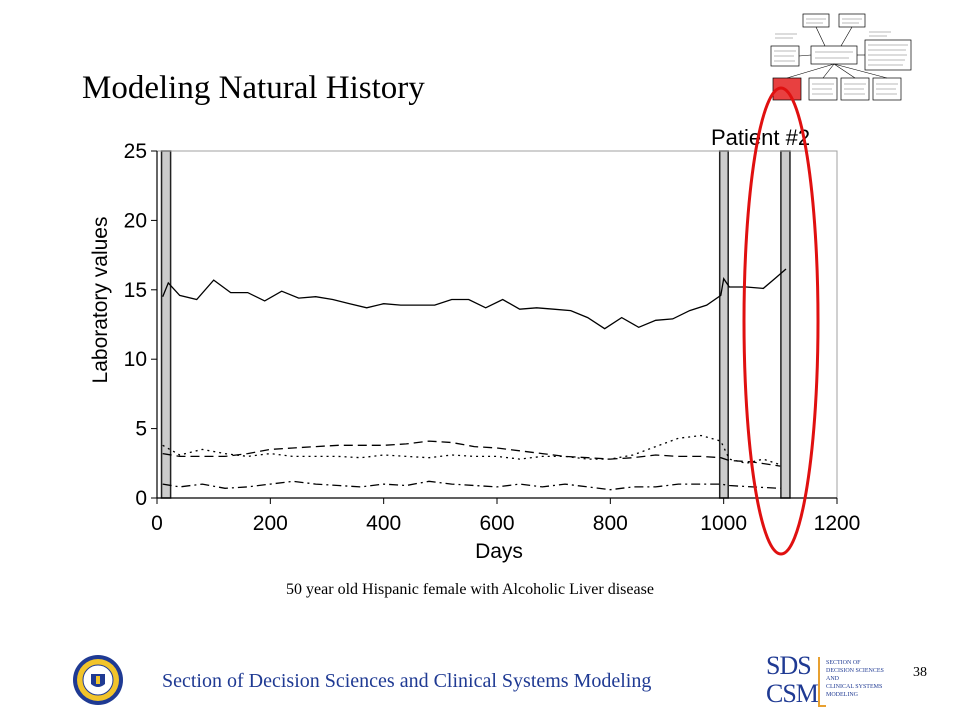 This screenshot has width=960, height=720. Describe the element at coordinates (135, 151) in the screenshot. I see `y-tick-label: 25` at that location.